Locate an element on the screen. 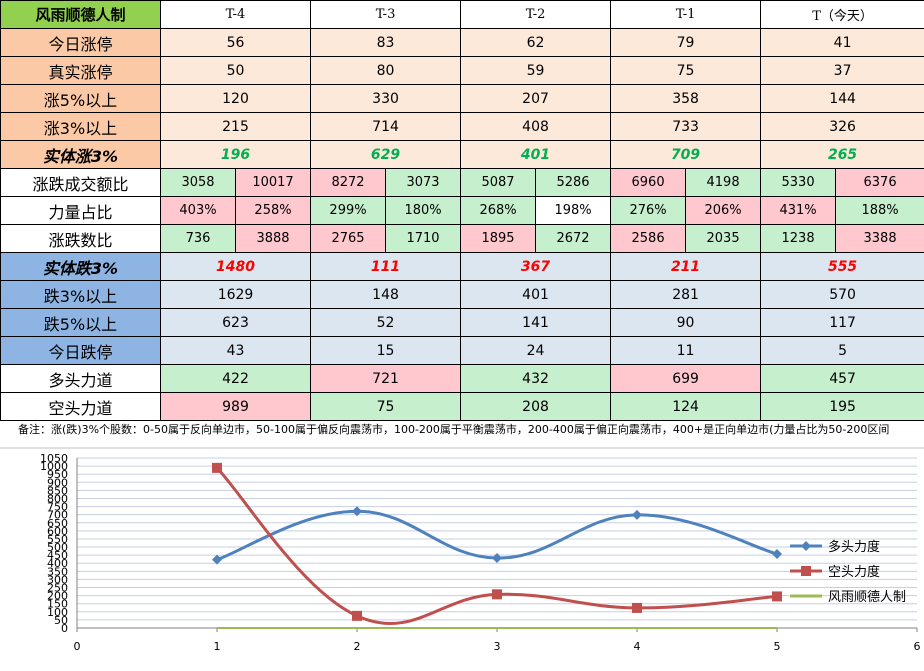 The width and height of the screenshot is (924, 671). table-cell: 43 is located at coordinates (235, 350).